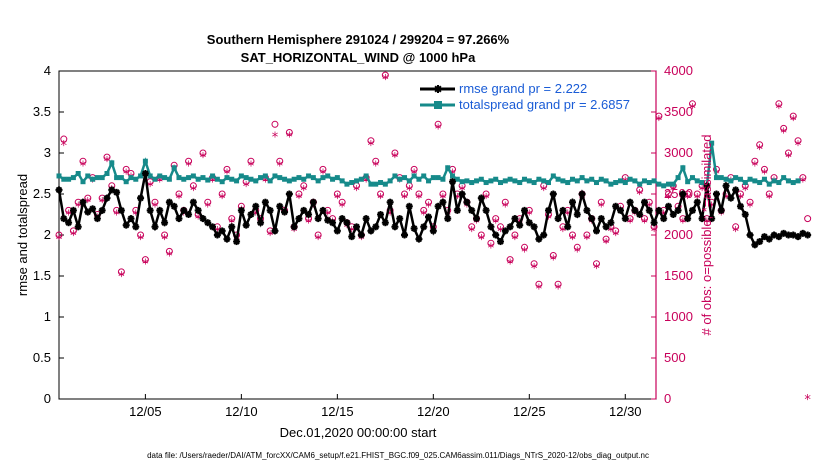 The height and width of the screenshot is (470, 830). Describe the element at coordinates (625, 411) in the screenshot. I see `x-tick-label: 12/30` at that location.